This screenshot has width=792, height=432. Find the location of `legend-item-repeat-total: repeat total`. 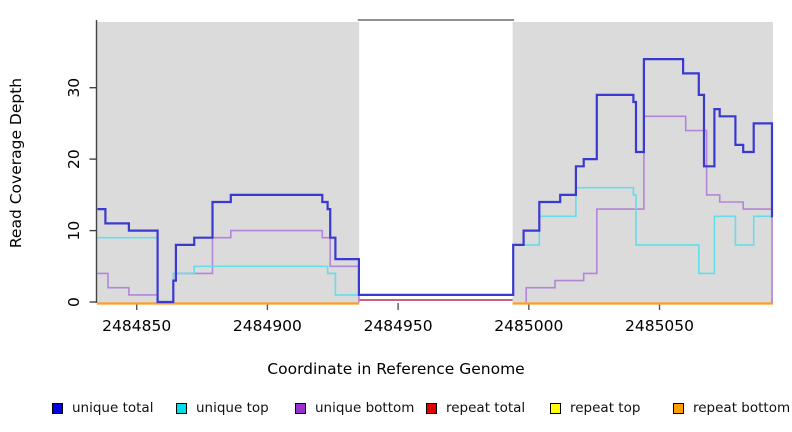

legend-item-repeat-total: repeat total is located at coordinates (475, 408).